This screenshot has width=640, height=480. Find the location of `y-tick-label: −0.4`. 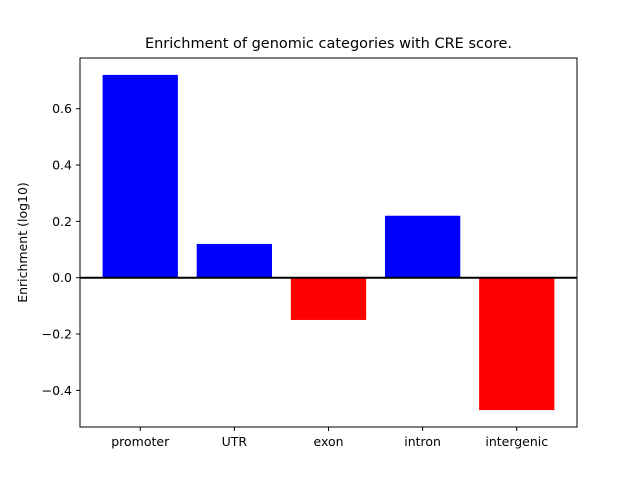

y-tick-label: −0.4 is located at coordinates (57, 390).